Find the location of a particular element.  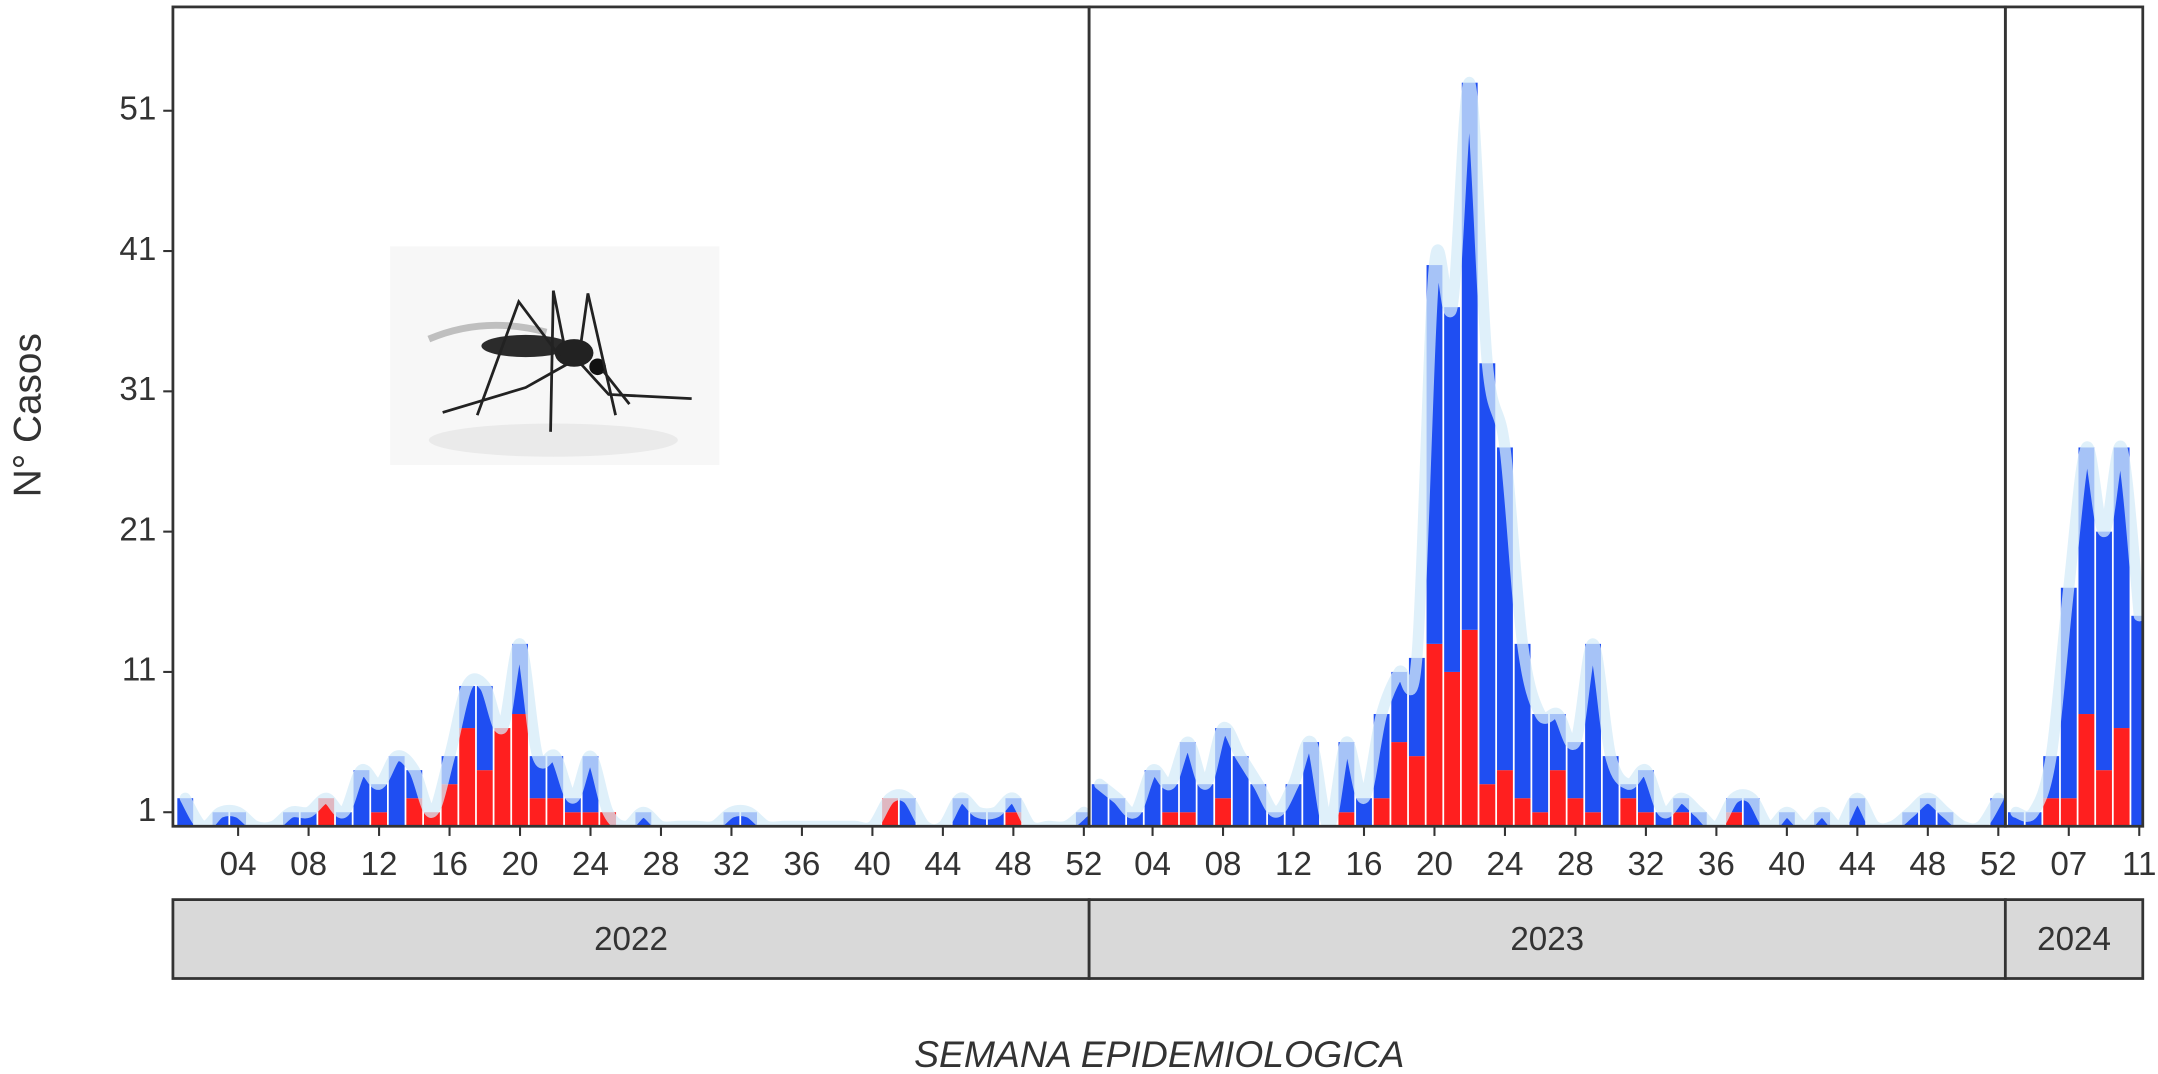

facet-label: 2023 is located at coordinates (1547, 939).